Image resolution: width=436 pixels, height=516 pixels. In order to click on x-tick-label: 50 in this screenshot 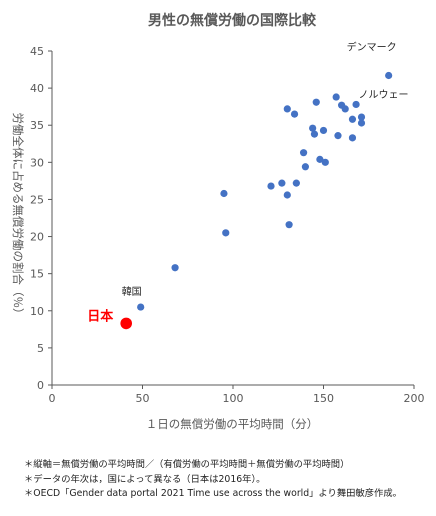, I will do `click(143, 398)`.